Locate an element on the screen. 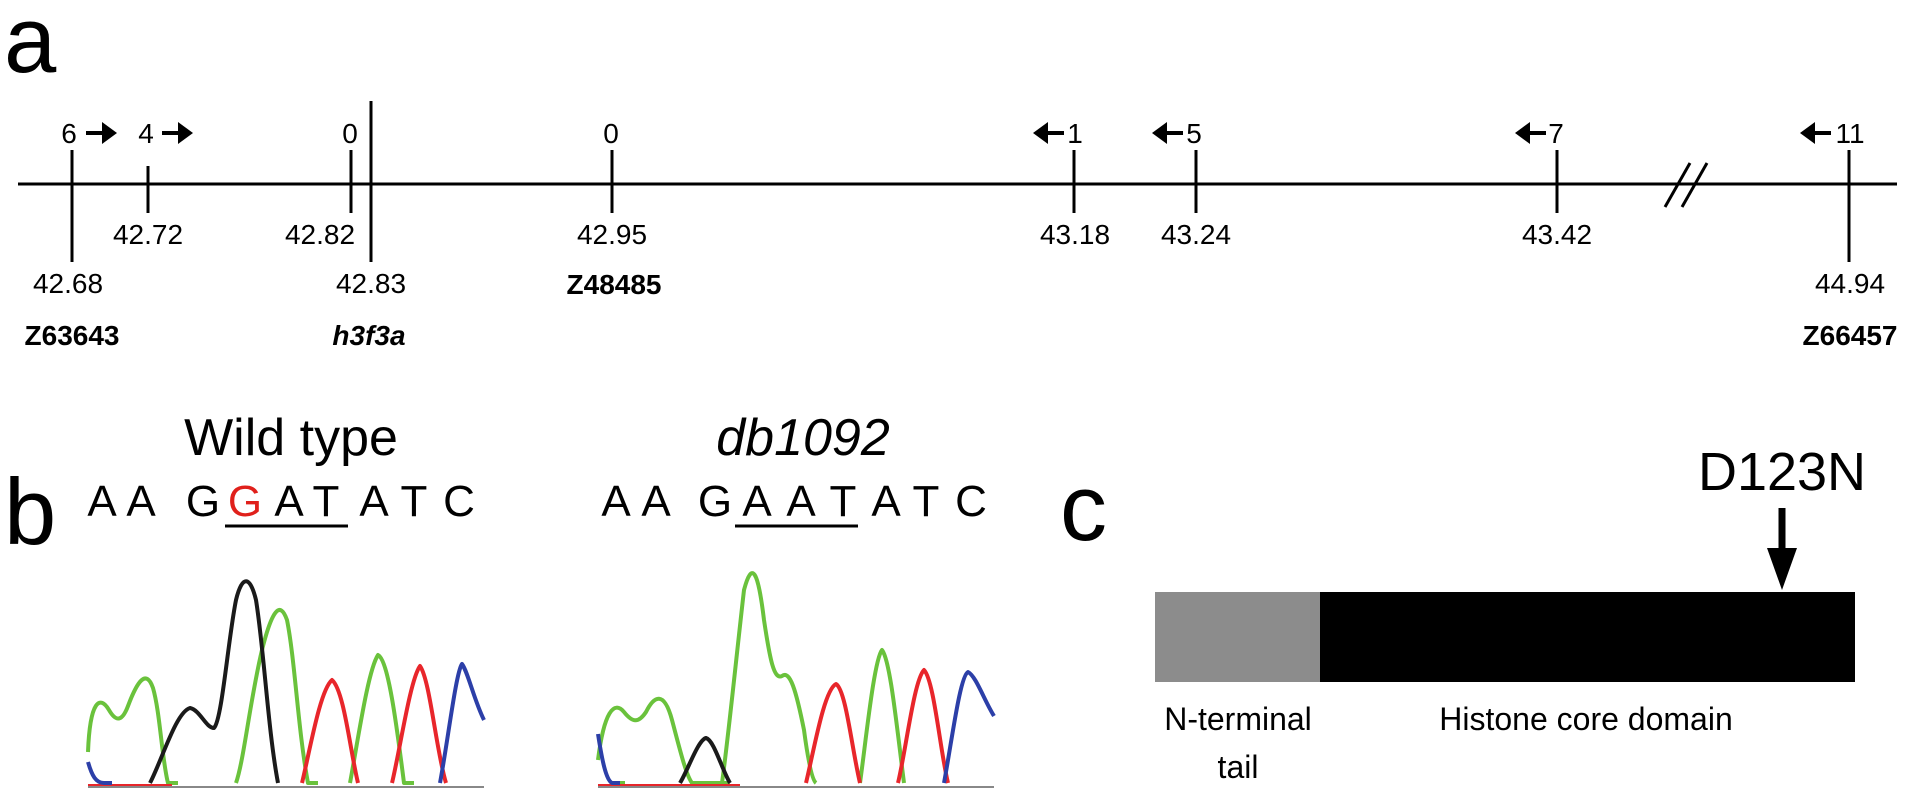 This screenshot has width=1918, height=800. n-terminal-tail-domain is located at coordinates (1238, 637).